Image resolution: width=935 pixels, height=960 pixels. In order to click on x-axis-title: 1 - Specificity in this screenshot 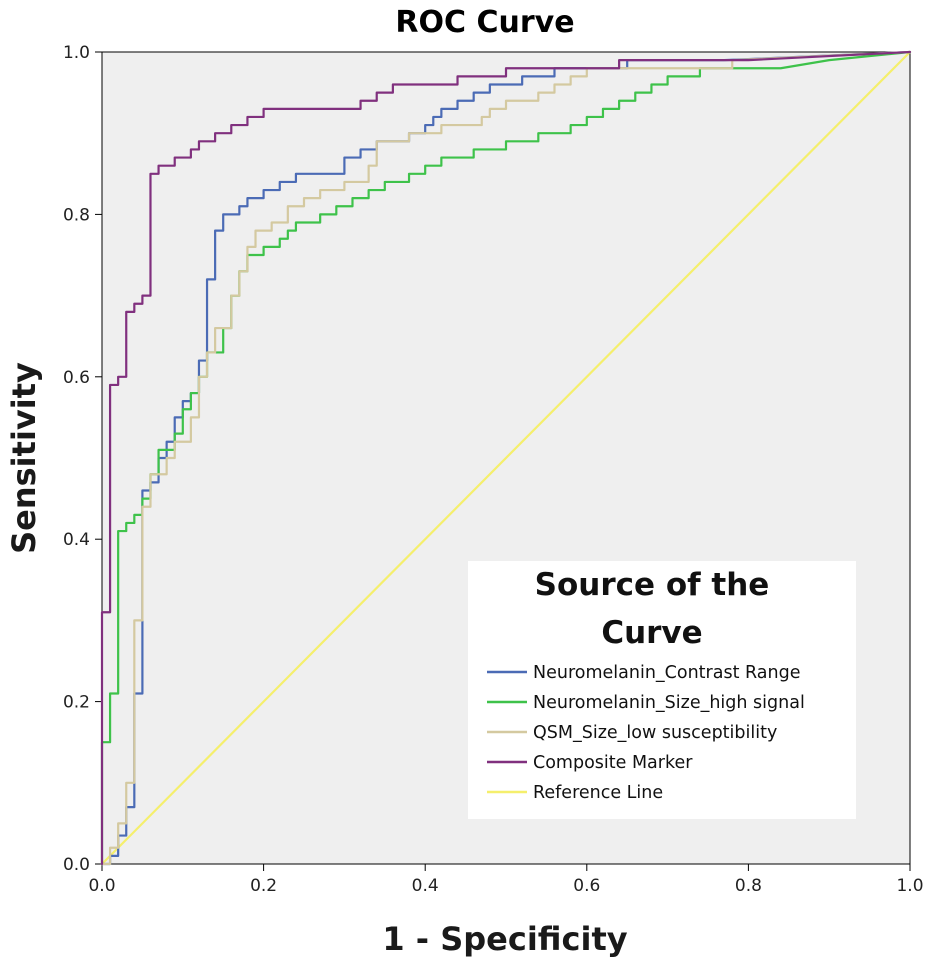, I will do `click(504, 939)`.